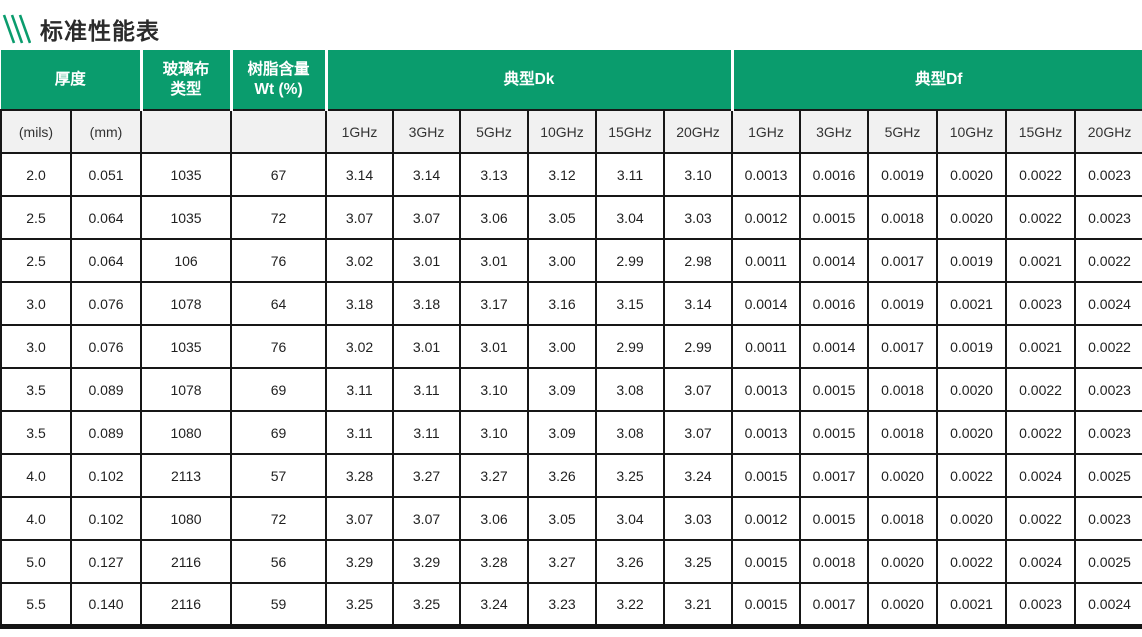  What do you see at coordinates (972, 303) in the screenshot?
I see `table-cell: 0.0021` at bounding box center [972, 303].